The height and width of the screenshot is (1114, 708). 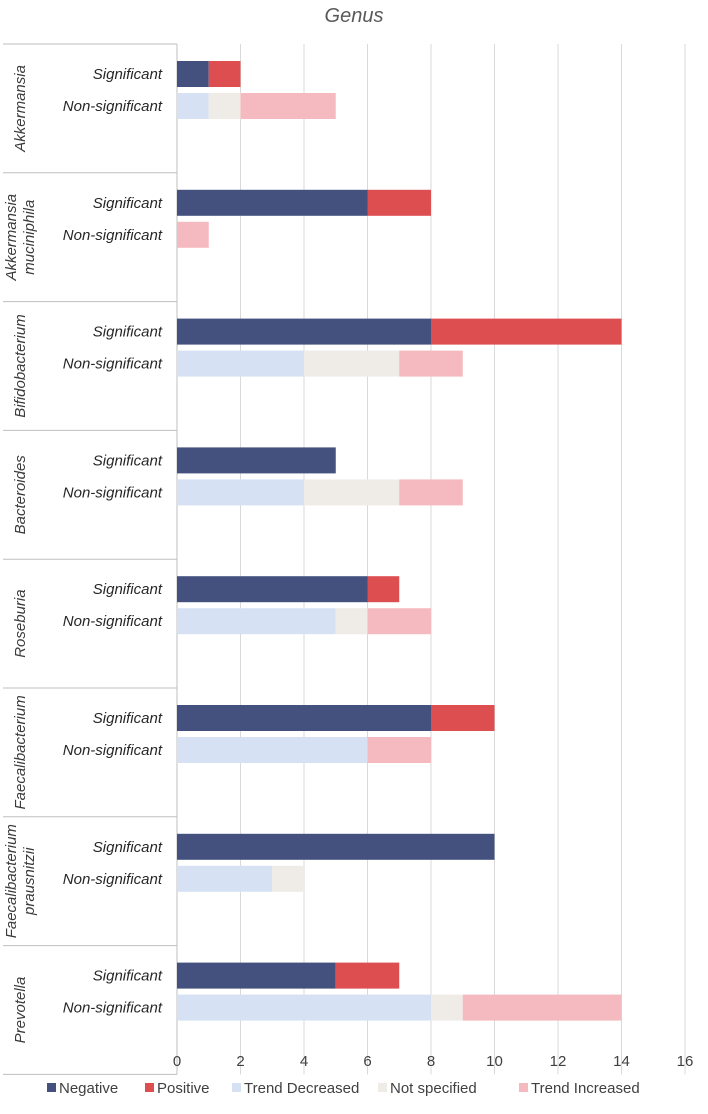 I want to click on genus-label: Bifidobacterium, so click(x=20, y=365).